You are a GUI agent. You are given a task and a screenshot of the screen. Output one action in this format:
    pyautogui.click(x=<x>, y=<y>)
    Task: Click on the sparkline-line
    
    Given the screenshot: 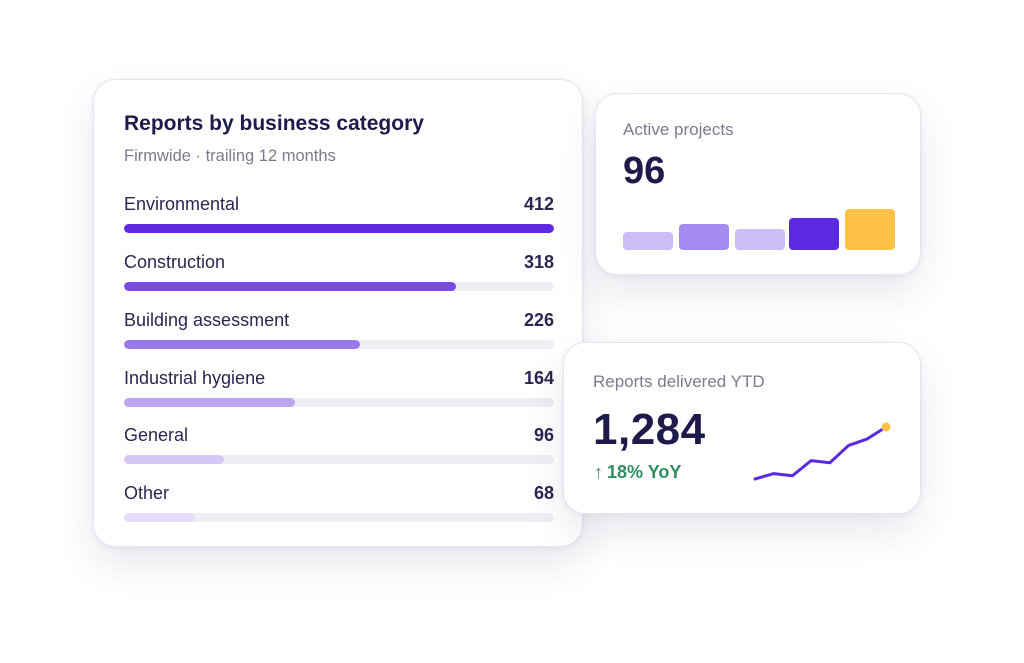 What is the action you would take?
    pyautogui.click(x=820, y=453)
    